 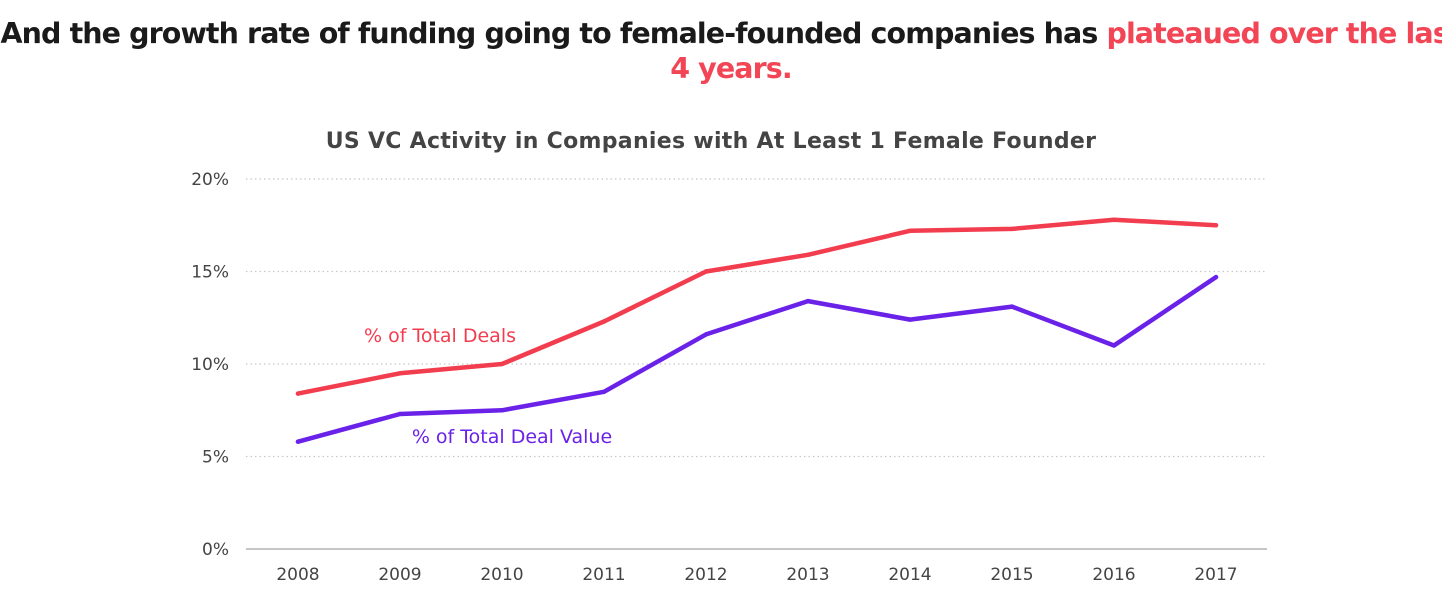 What do you see at coordinates (807, 575) in the screenshot?
I see `x-tick-label: 2013` at bounding box center [807, 575].